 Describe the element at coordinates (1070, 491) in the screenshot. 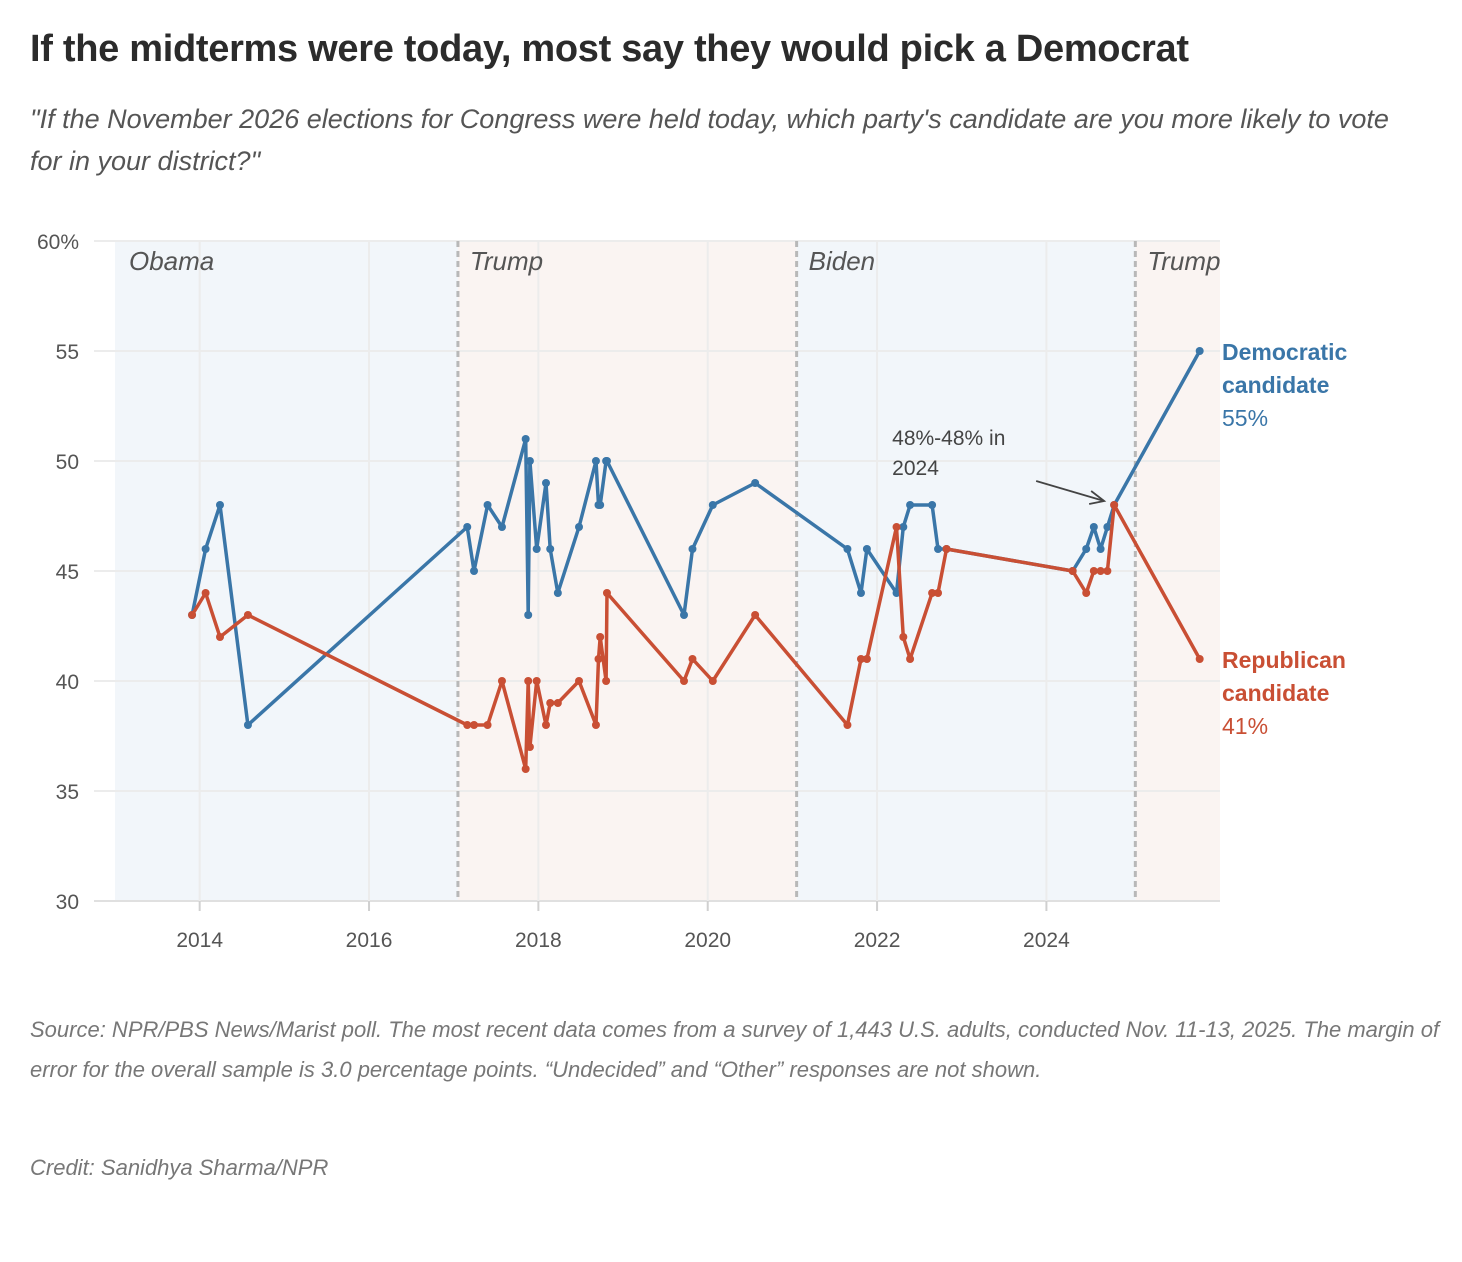

I see `annotation-arrow` at that location.